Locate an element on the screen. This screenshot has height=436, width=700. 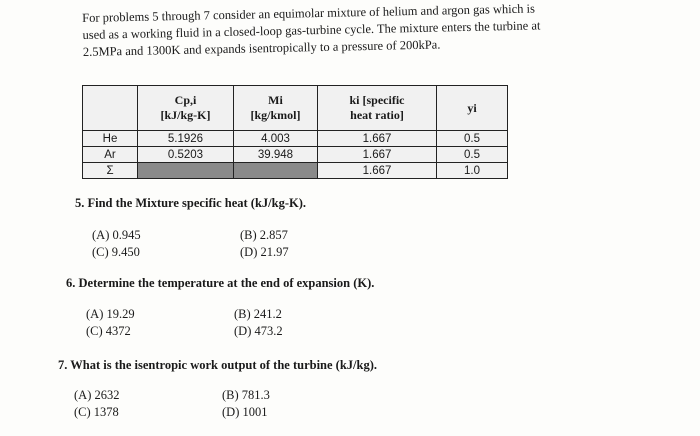
option: (A) 19.29 is located at coordinates (110, 314).